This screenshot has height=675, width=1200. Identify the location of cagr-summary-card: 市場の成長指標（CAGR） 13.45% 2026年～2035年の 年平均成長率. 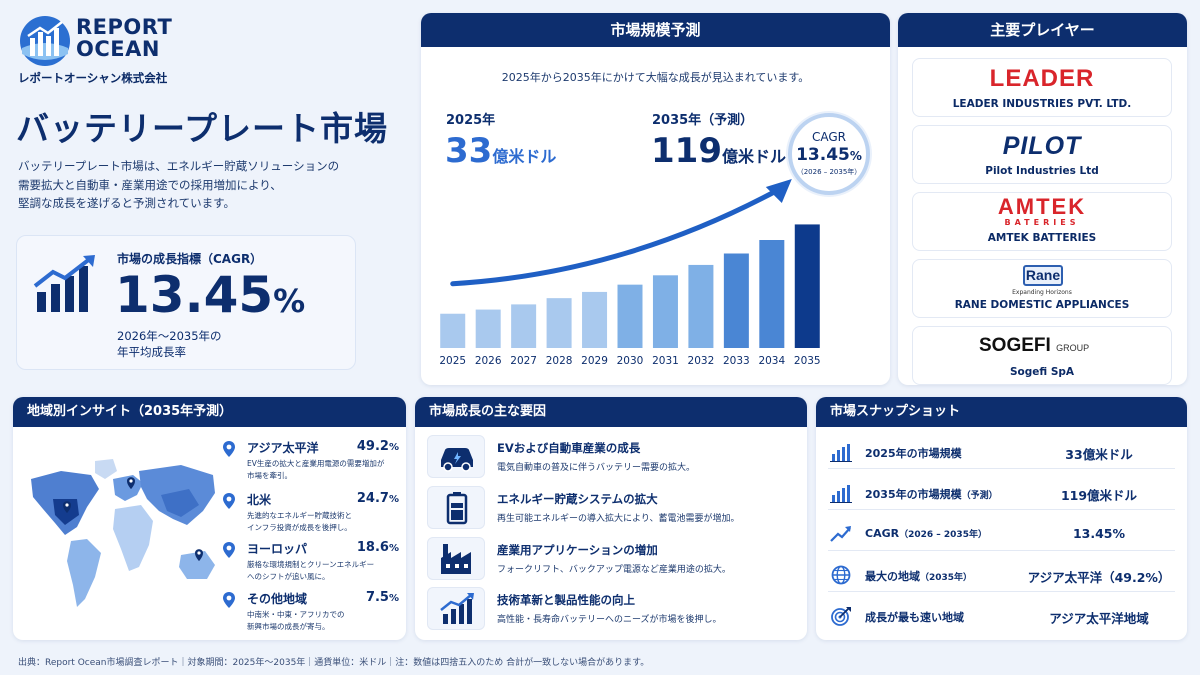
(186, 302).